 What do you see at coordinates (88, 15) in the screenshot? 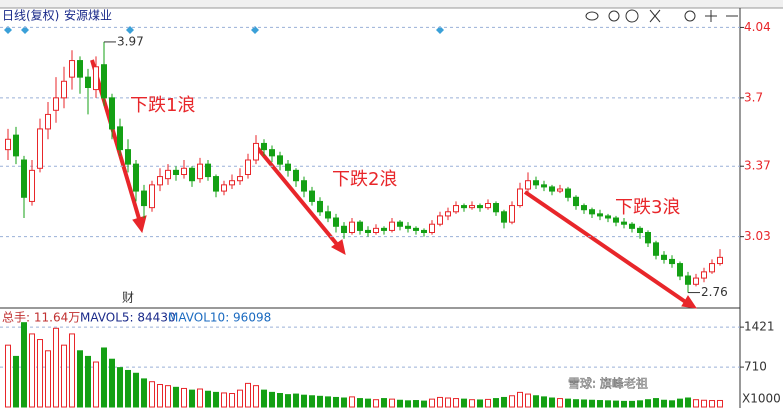
I see `stock-name: 安源煤业` at bounding box center [88, 15].